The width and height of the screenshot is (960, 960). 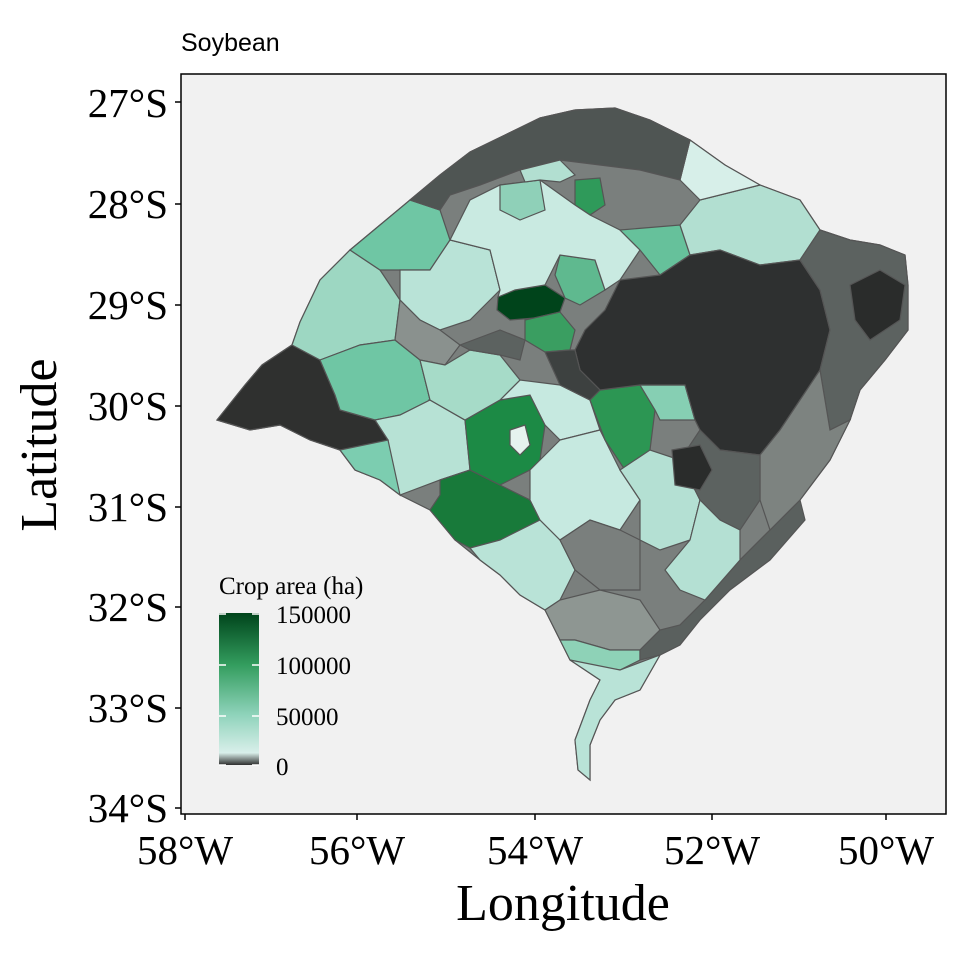 What do you see at coordinates (128, 708) in the screenshot?
I see `y-tick-label: 33°S` at bounding box center [128, 708].